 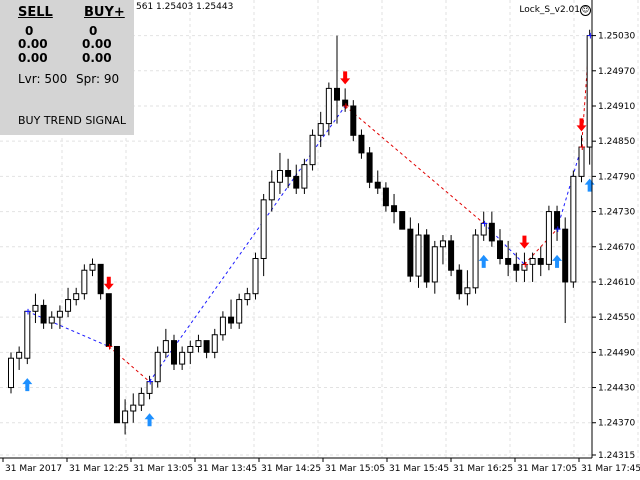 I want to click on price-tick-label: 1.24610, so click(x=616, y=283).